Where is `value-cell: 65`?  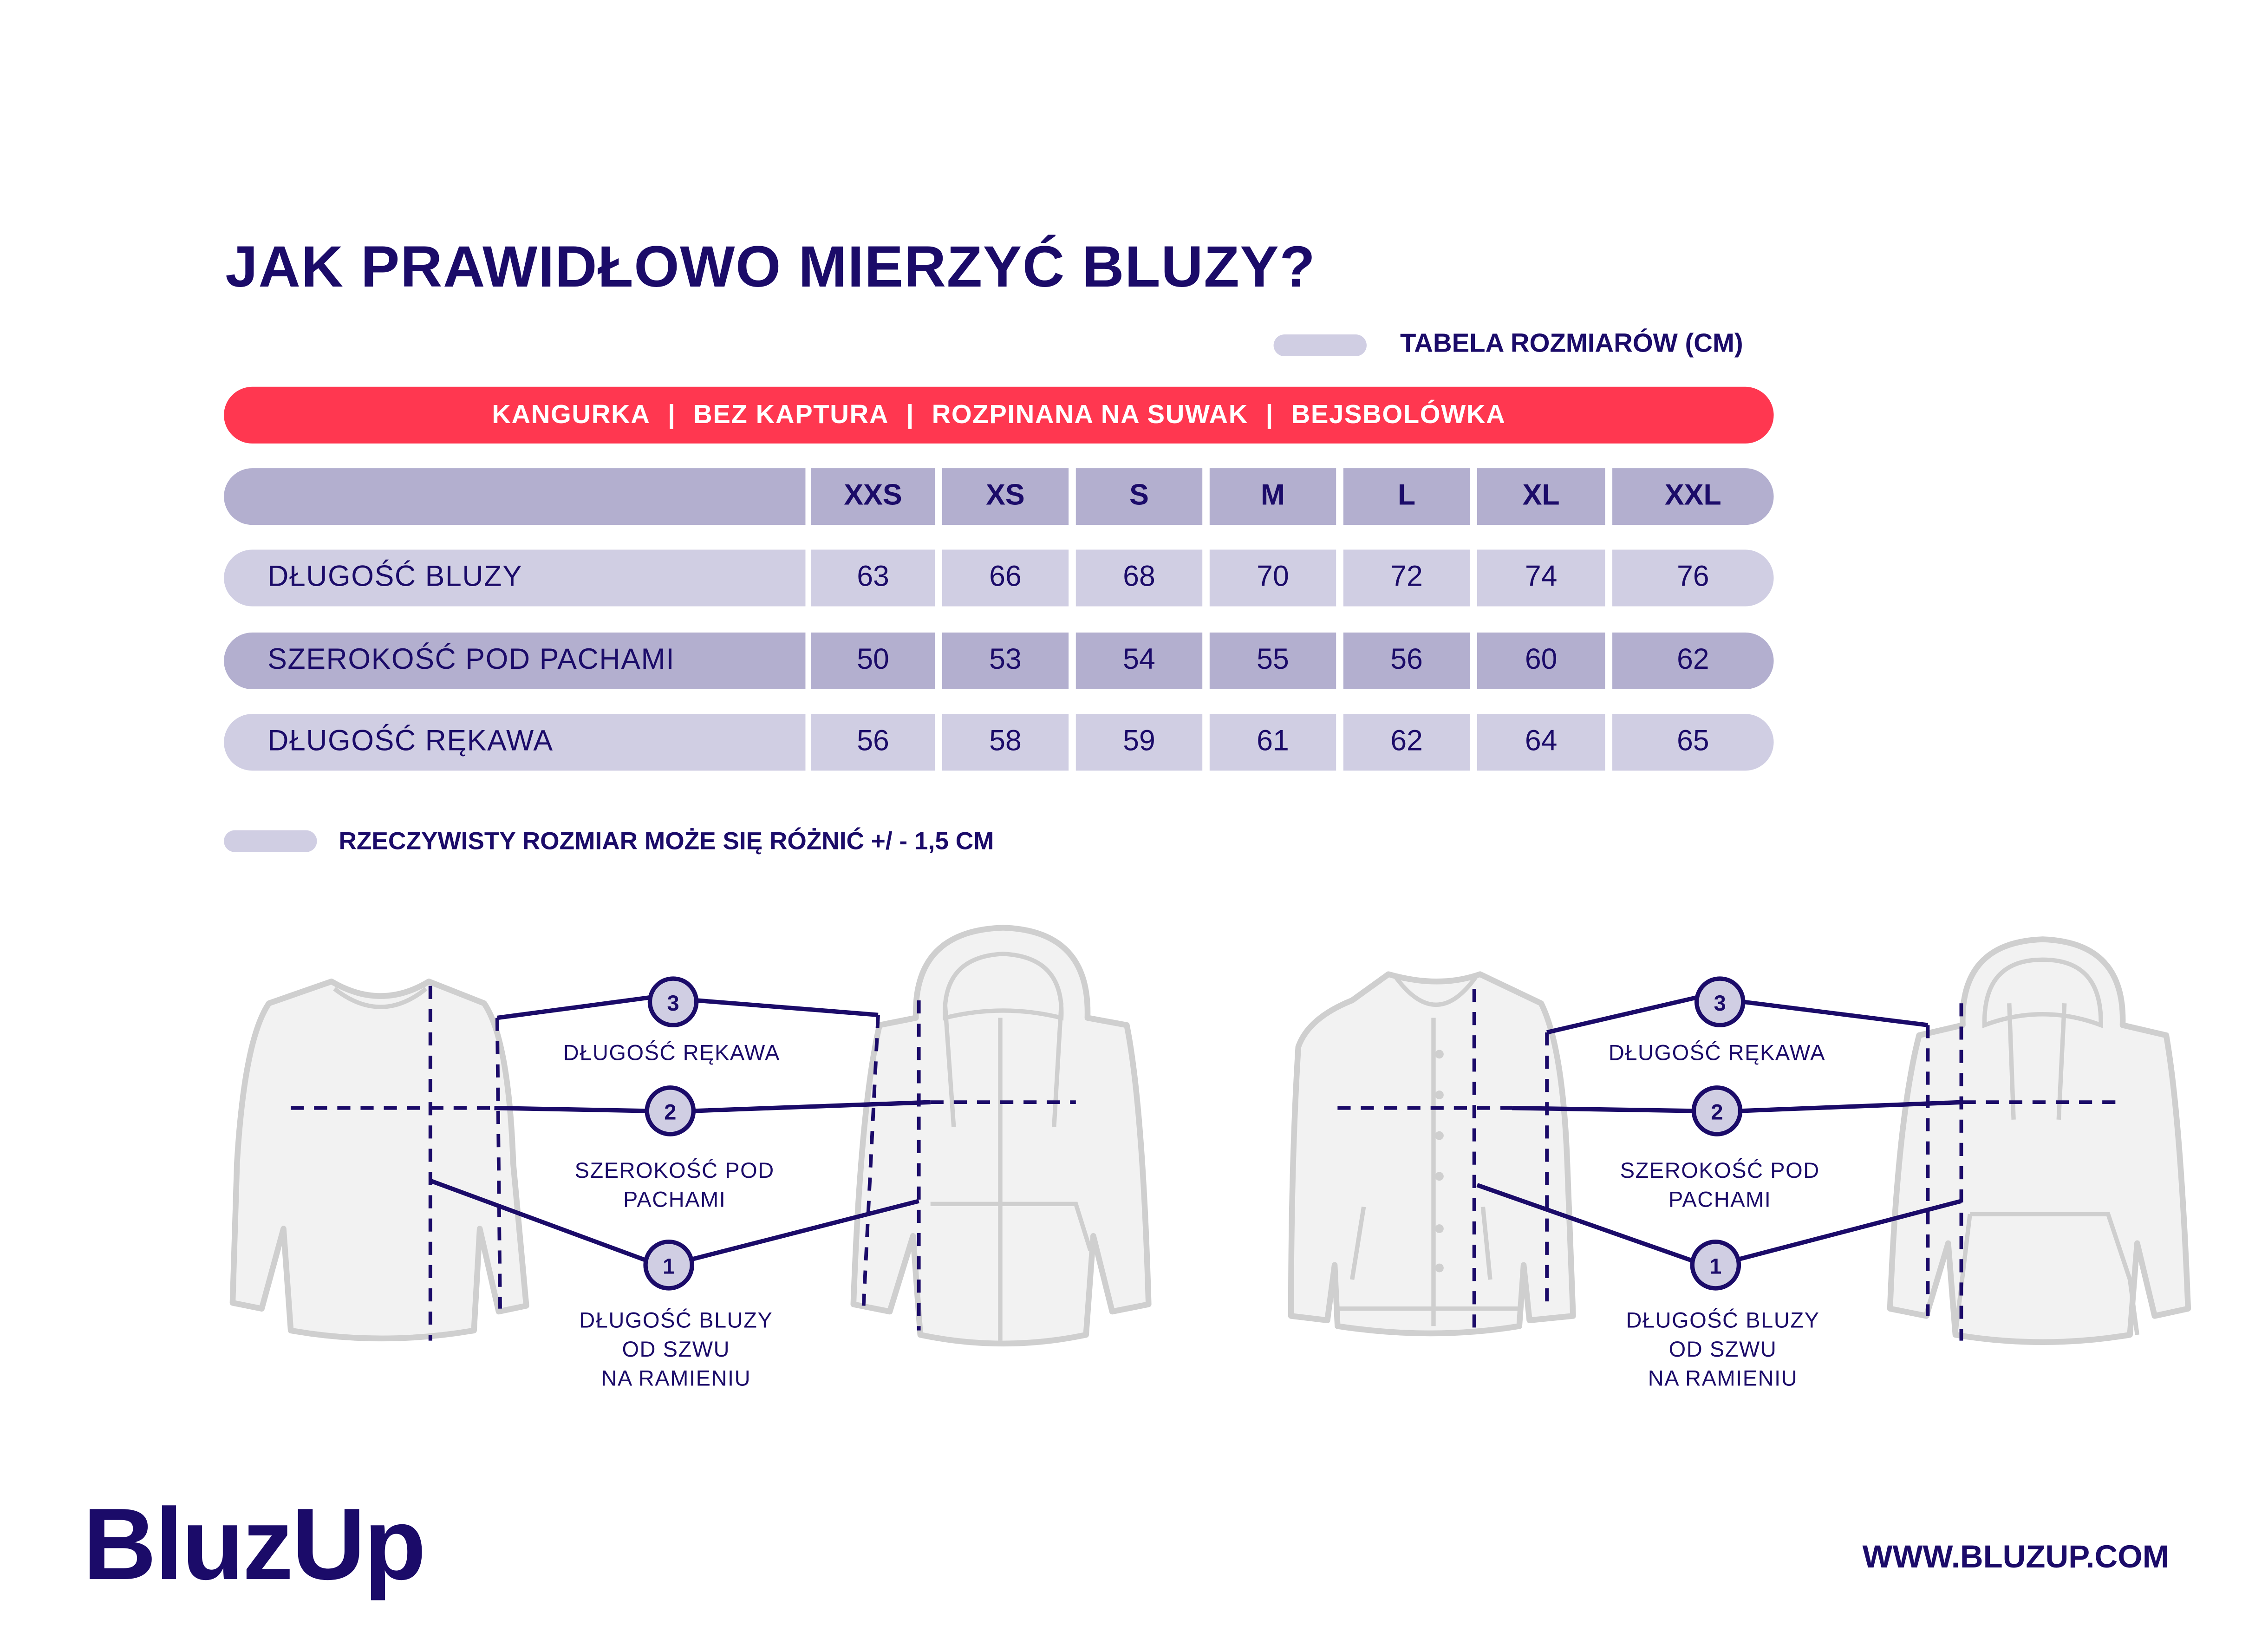 value-cell: 65 is located at coordinates (1693, 742).